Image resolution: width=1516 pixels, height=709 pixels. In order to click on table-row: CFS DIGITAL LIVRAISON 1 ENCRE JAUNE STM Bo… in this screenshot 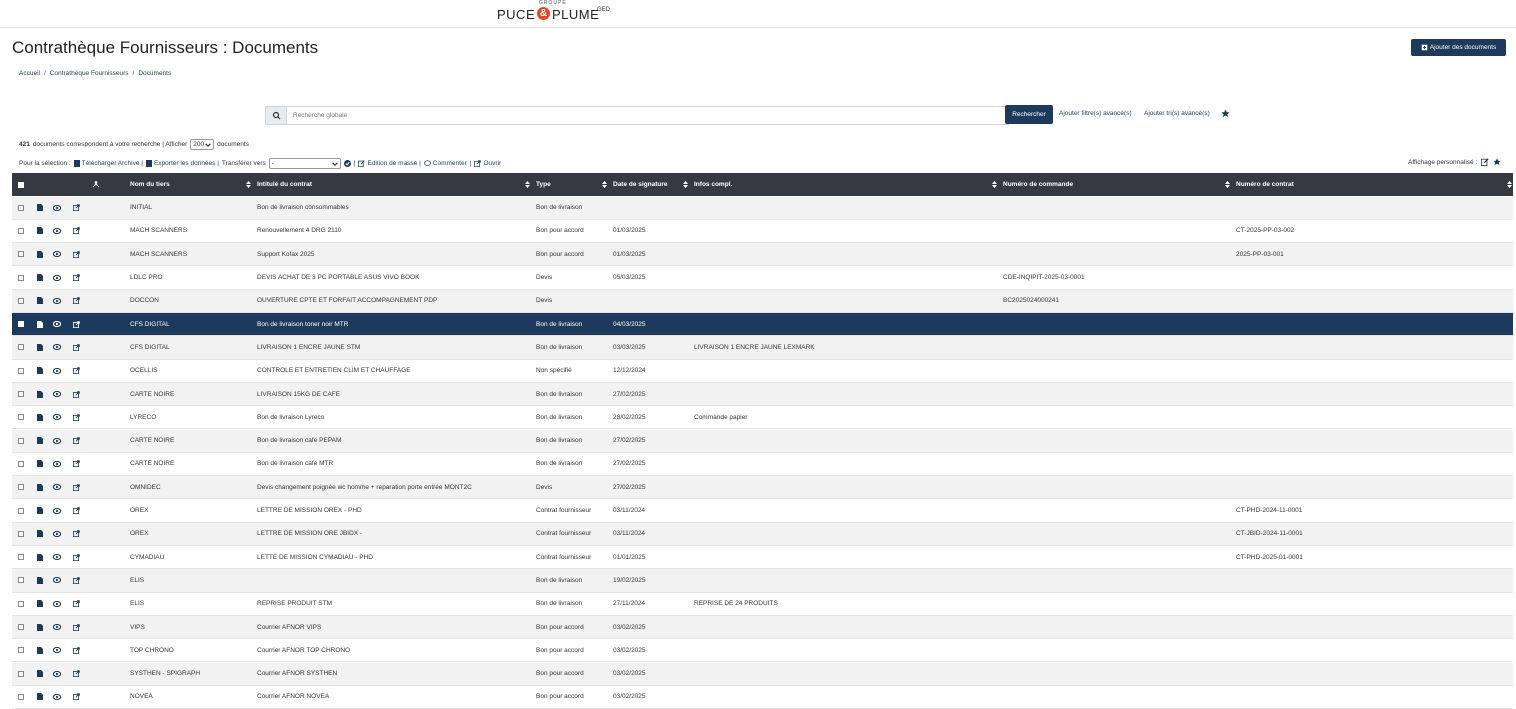, I will do `click(762, 348)`.